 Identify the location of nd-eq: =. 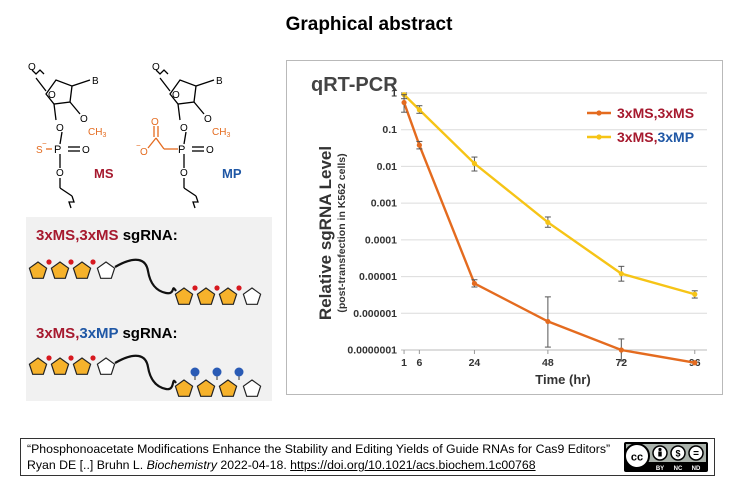
(696, 454).